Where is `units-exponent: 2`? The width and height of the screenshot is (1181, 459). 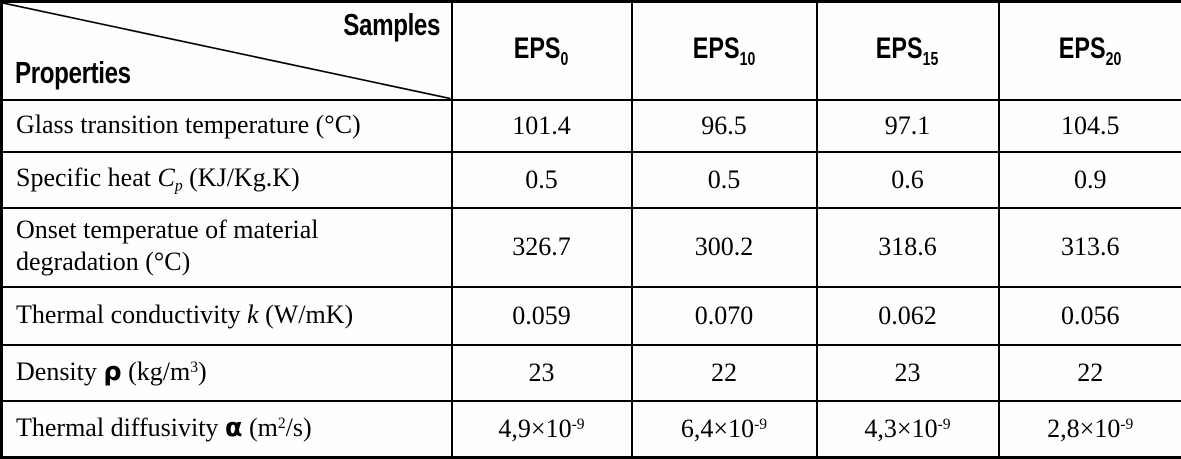
units-exponent: 2 is located at coordinates (281, 423).